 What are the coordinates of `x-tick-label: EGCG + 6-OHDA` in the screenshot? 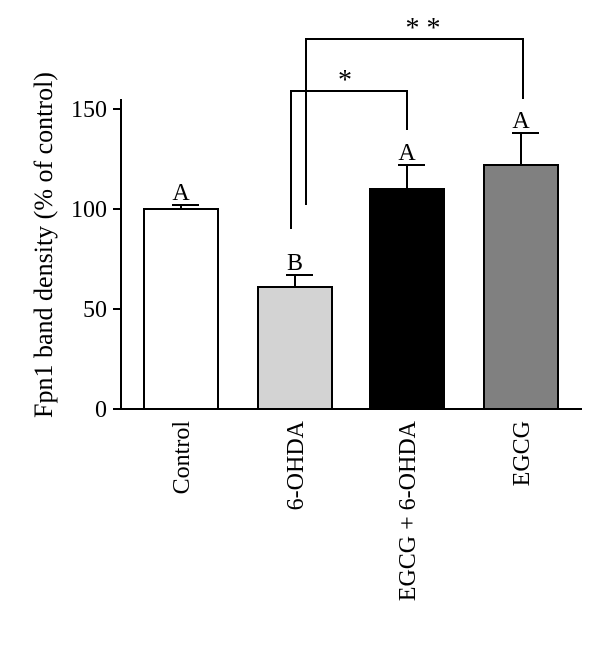 It's located at (408, 510).